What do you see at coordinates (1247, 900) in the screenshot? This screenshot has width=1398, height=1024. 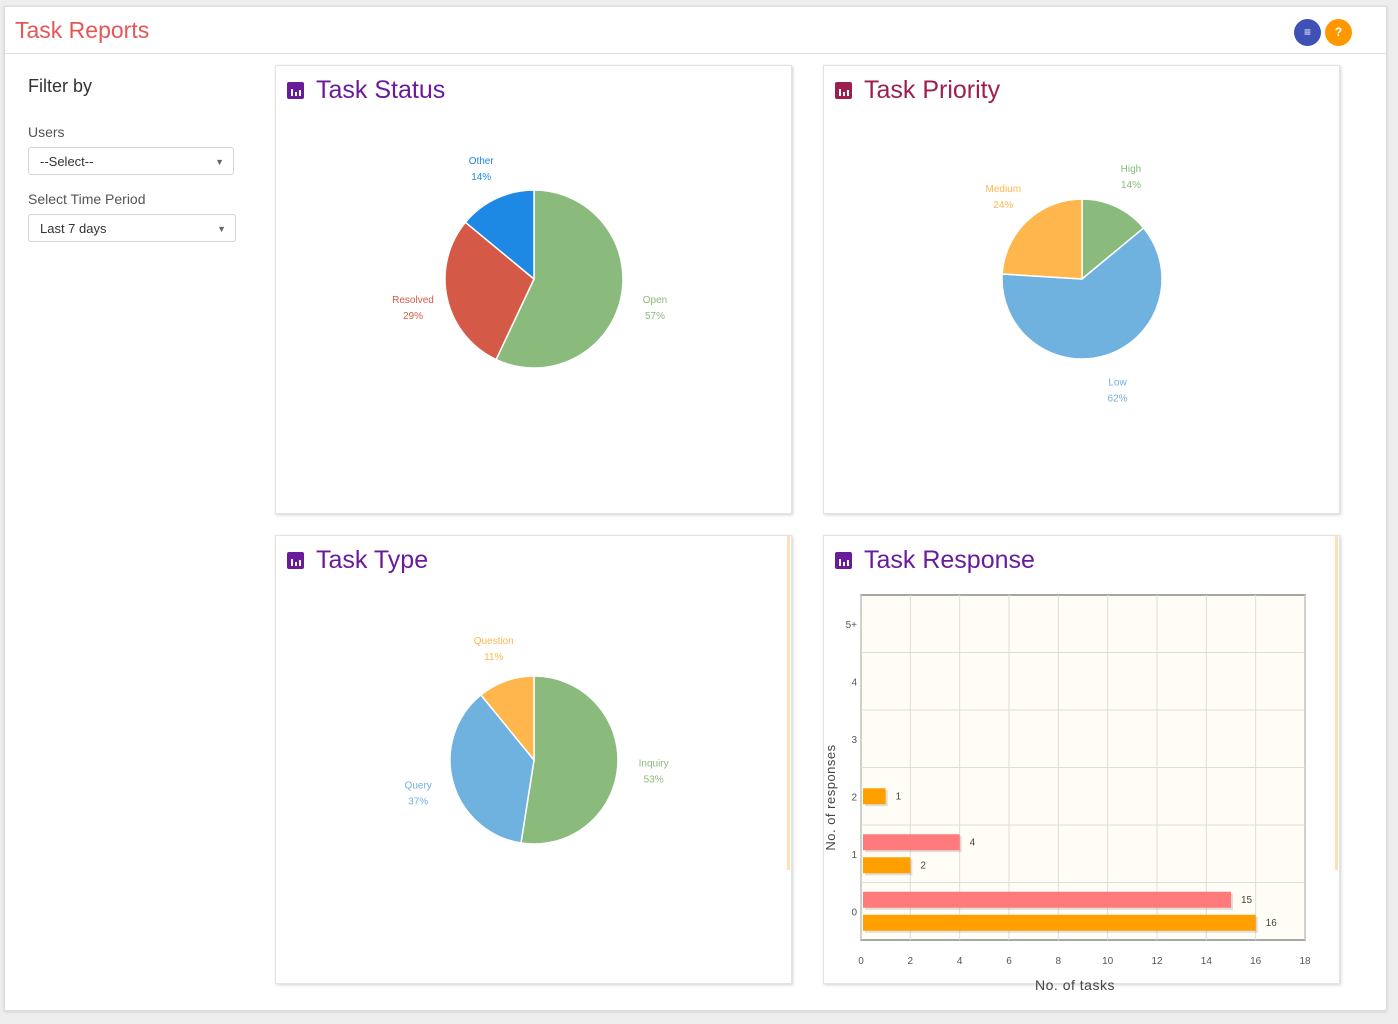 I see `bar-value-label: 15` at bounding box center [1247, 900].